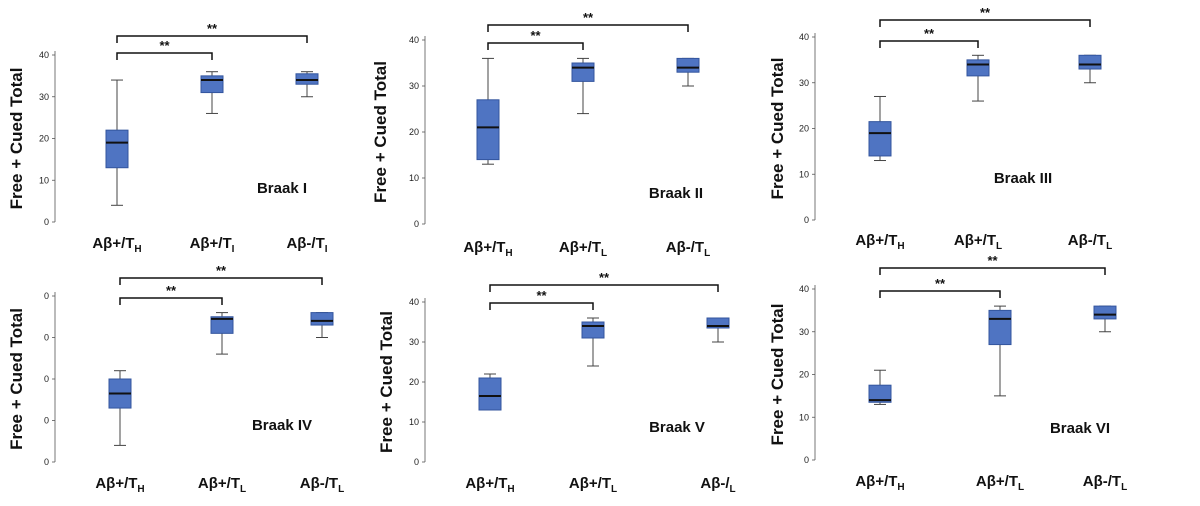  What do you see at coordinates (326, 249) in the screenshot?
I see `x-category-subscript: I` at bounding box center [326, 249].